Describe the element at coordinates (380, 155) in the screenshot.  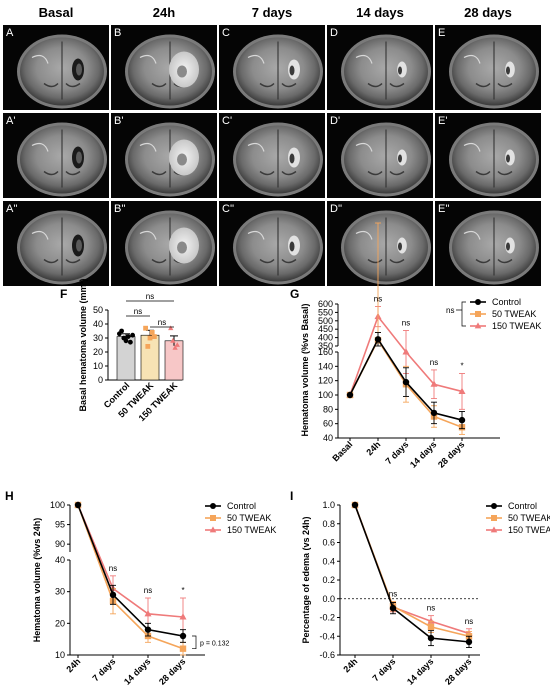
I see `mri-image: D'` at that location.